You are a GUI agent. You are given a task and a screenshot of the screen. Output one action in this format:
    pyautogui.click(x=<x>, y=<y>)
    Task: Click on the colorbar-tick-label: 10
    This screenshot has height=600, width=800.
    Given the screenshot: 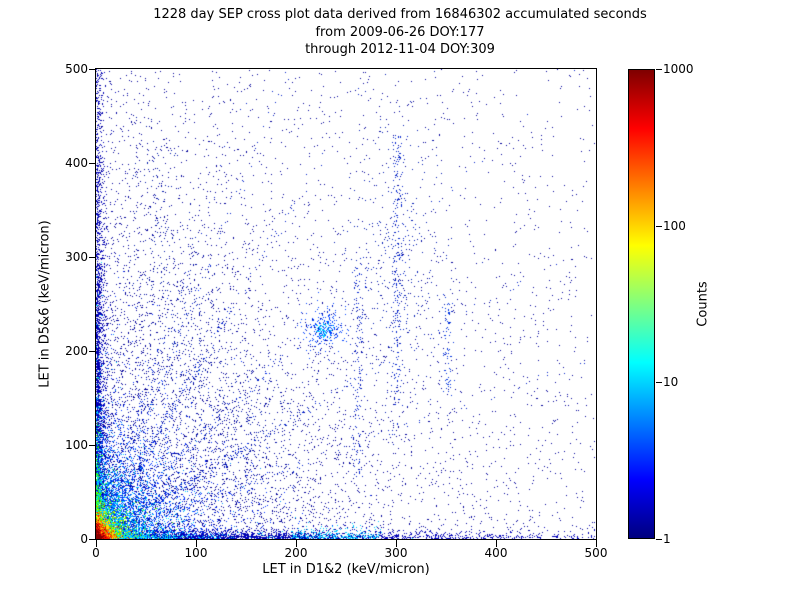 What is the action you would take?
    pyautogui.click(x=671, y=382)
    